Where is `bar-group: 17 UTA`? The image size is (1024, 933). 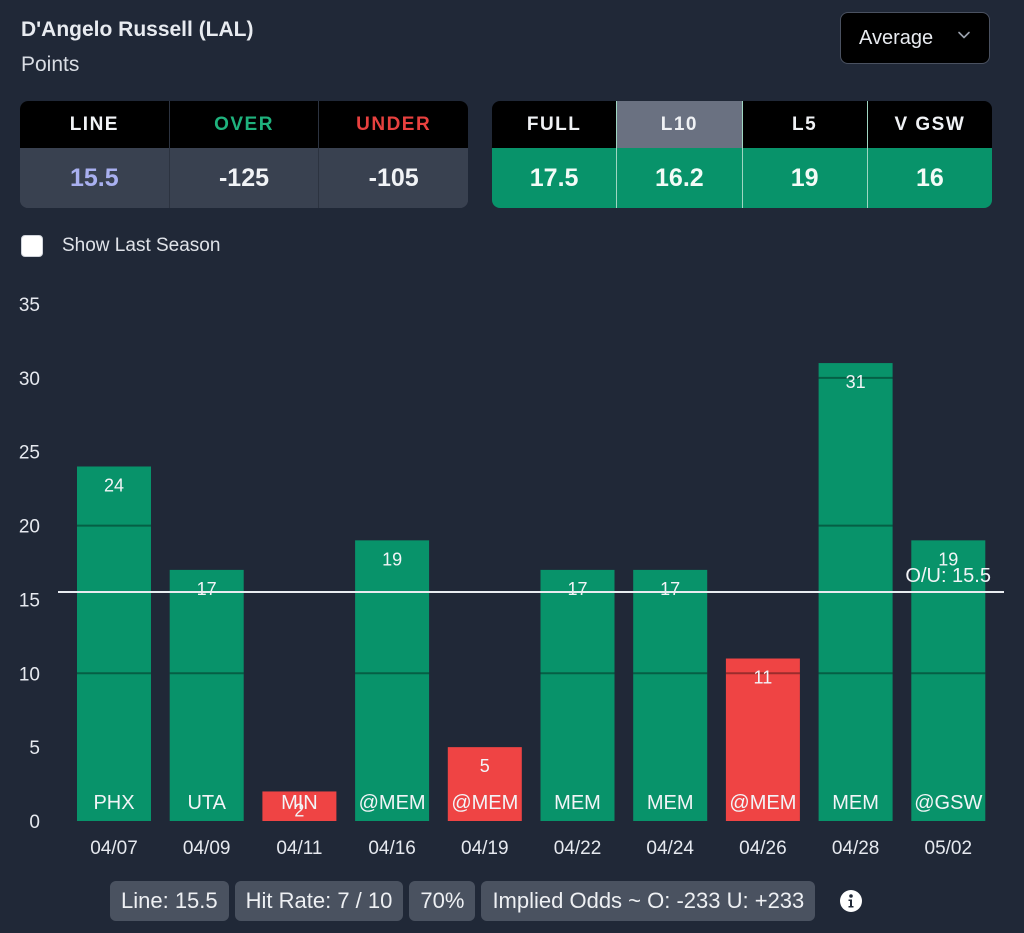
bar-group: 17 UTA is located at coordinates (206, 695).